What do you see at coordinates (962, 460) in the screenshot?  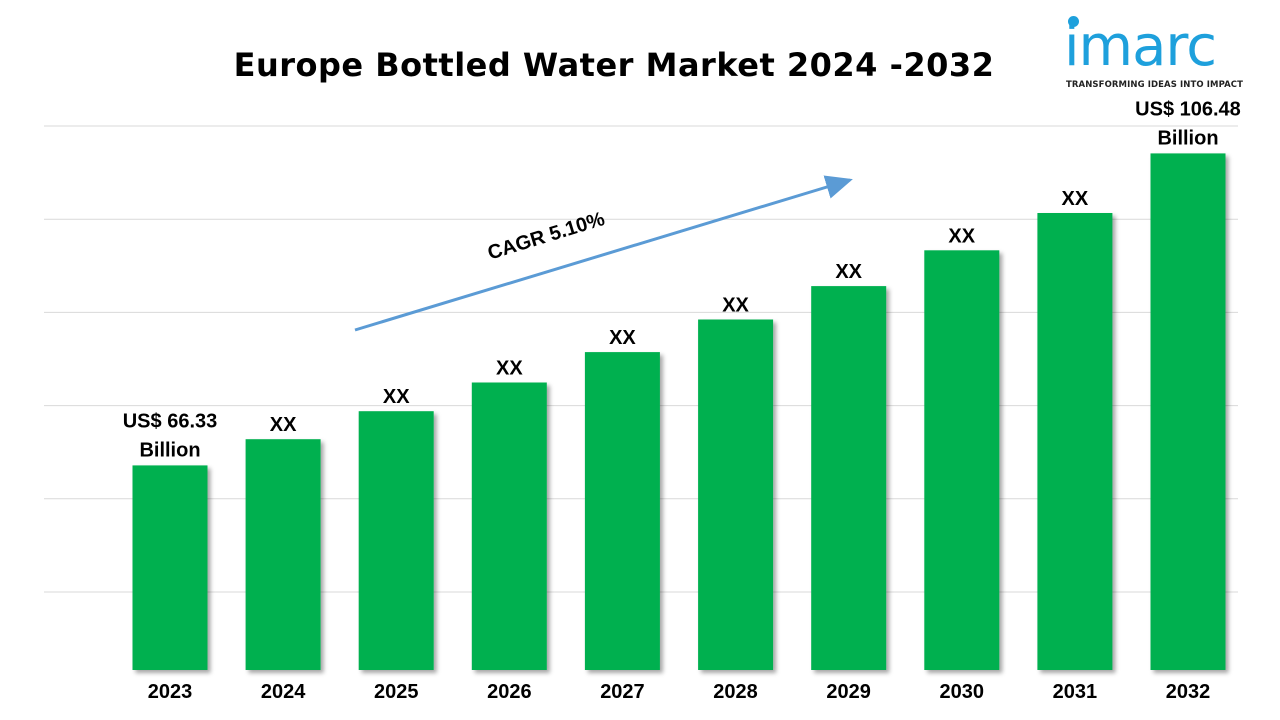 I see `bar-2030` at bounding box center [962, 460].